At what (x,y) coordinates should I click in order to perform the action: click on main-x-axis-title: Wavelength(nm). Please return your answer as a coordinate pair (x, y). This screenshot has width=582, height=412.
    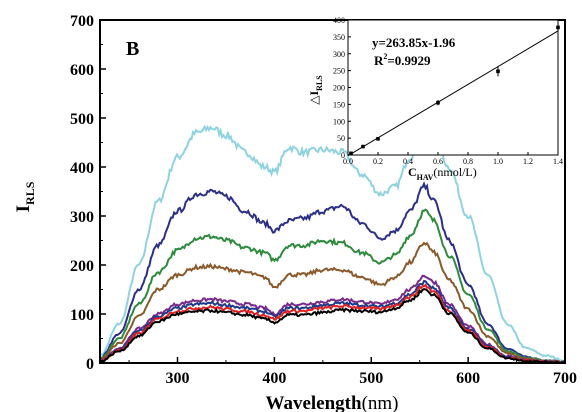
    Looking at the image, I should click on (332, 402).